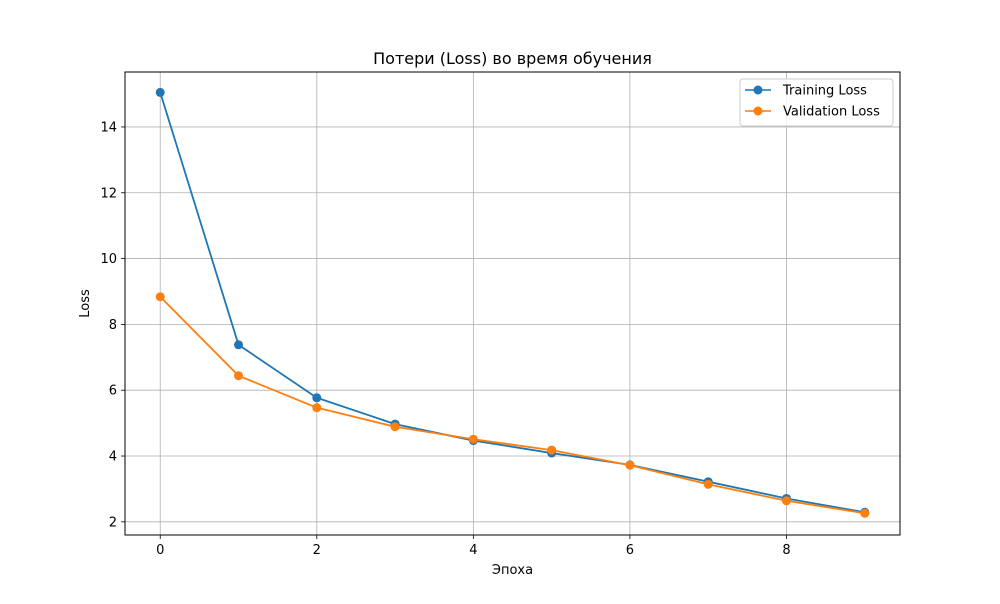  What do you see at coordinates (108, 127) in the screenshot?
I see `y-tick-label: 14` at bounding box center [108, 127].